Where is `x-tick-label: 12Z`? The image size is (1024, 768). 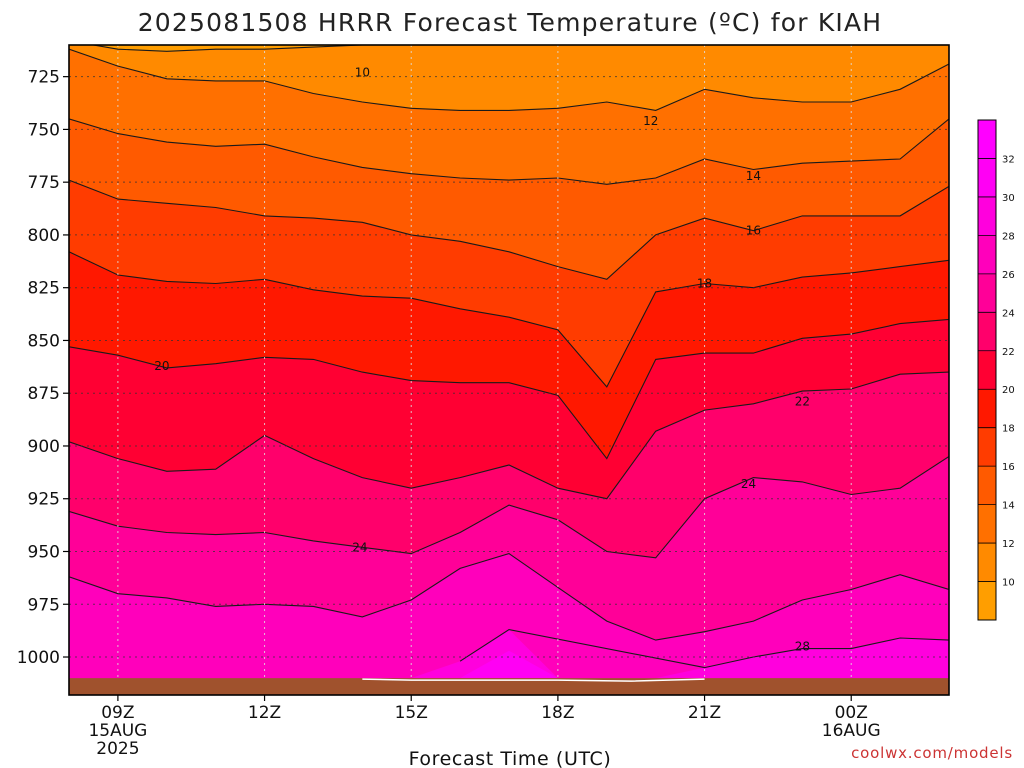
x-tick-label: 12Z is located at coordinates (264, 713).